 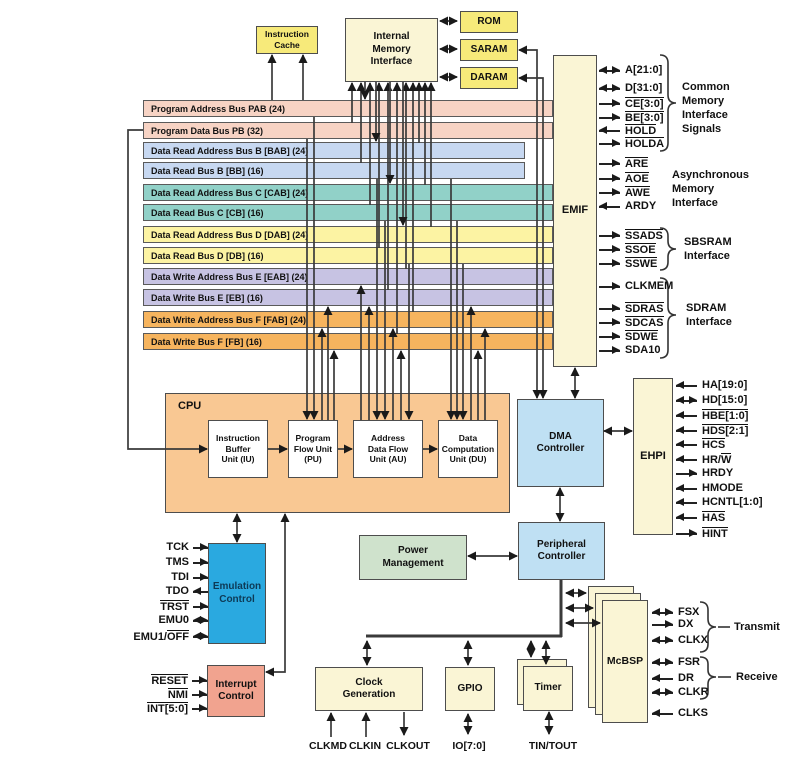 I want to click on signal-sdcas: SDCAS, so click(x=631, y=322).